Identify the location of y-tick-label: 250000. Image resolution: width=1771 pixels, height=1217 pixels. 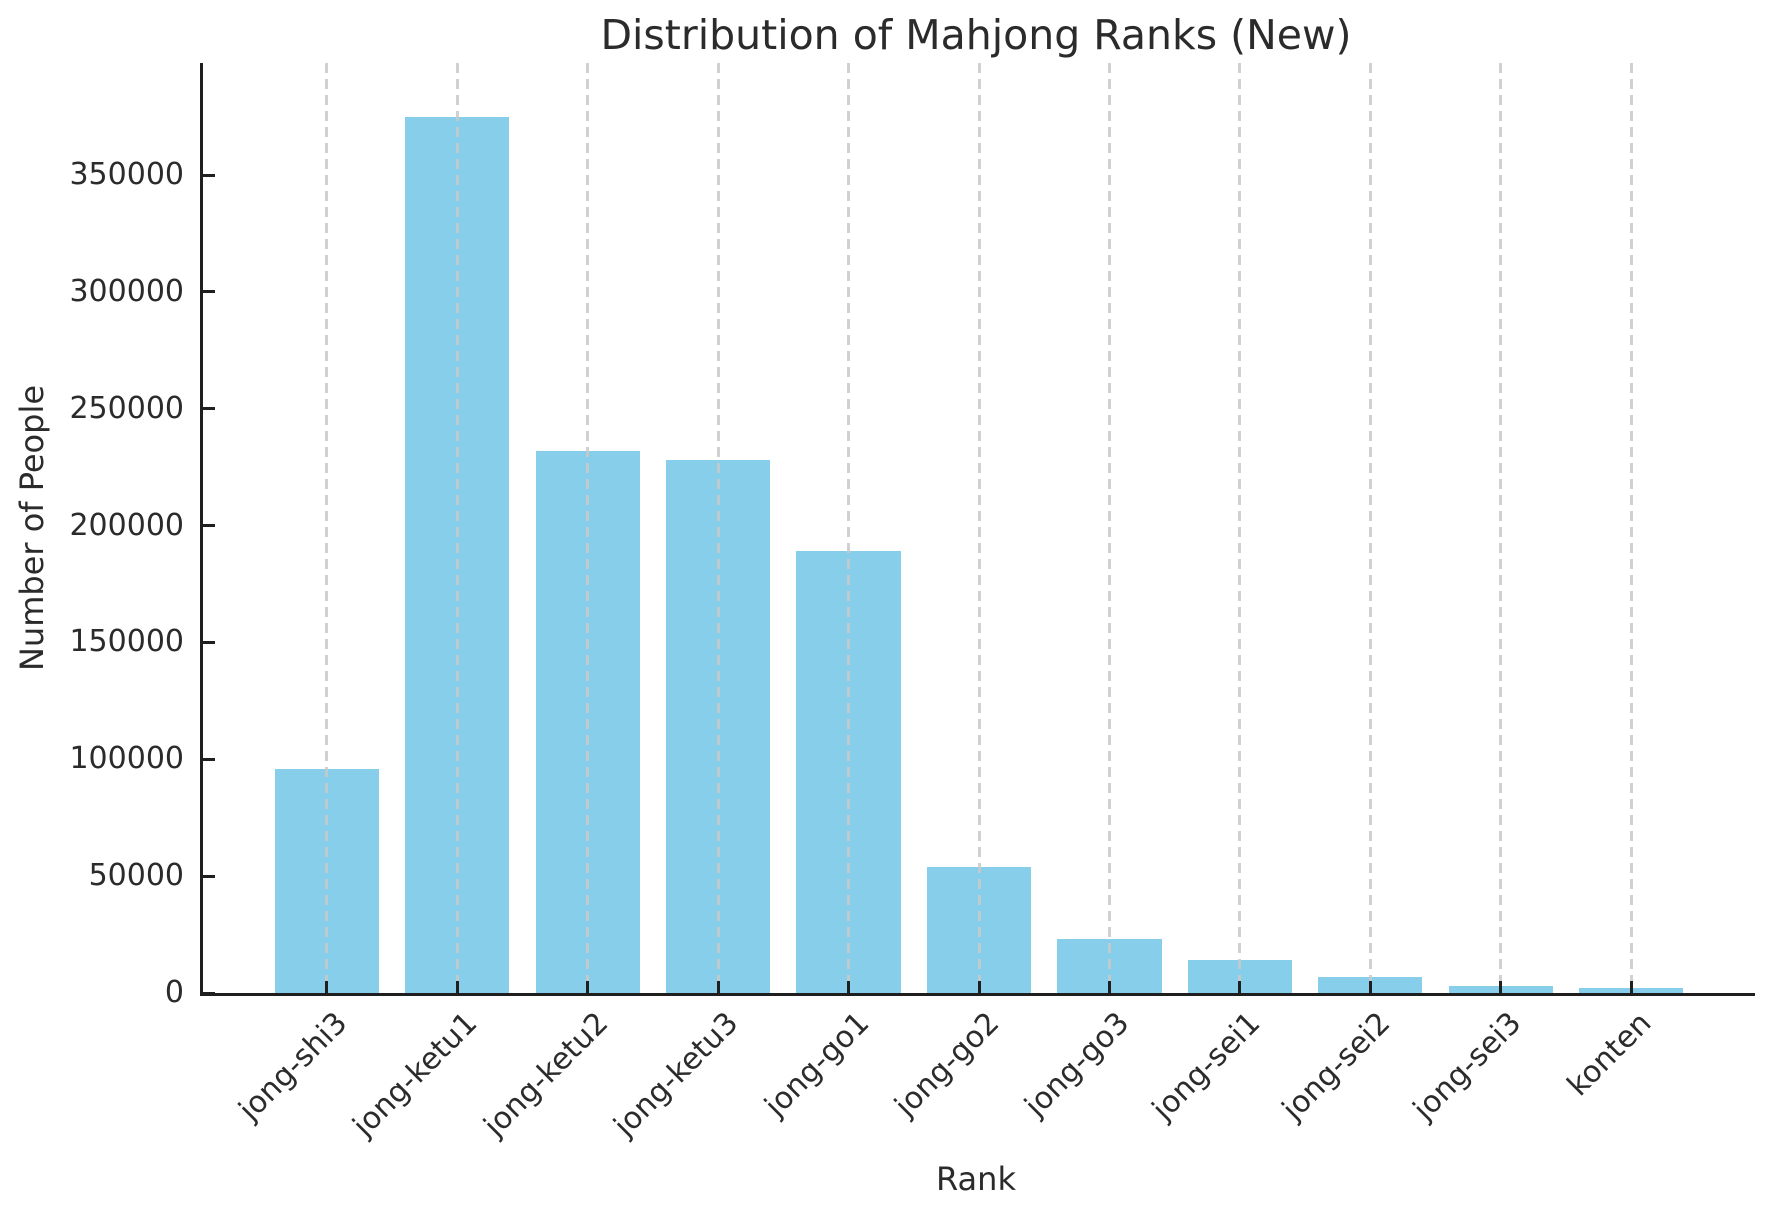
(126, 408).